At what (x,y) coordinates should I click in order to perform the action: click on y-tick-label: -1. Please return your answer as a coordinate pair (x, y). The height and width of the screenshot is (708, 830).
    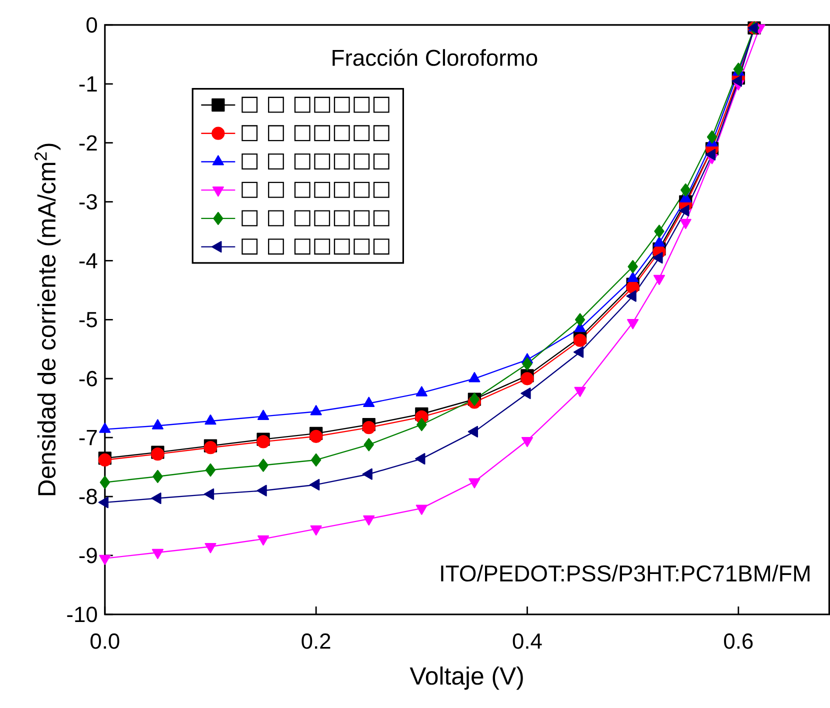
    Looking at the image, I should click on (88, 84).